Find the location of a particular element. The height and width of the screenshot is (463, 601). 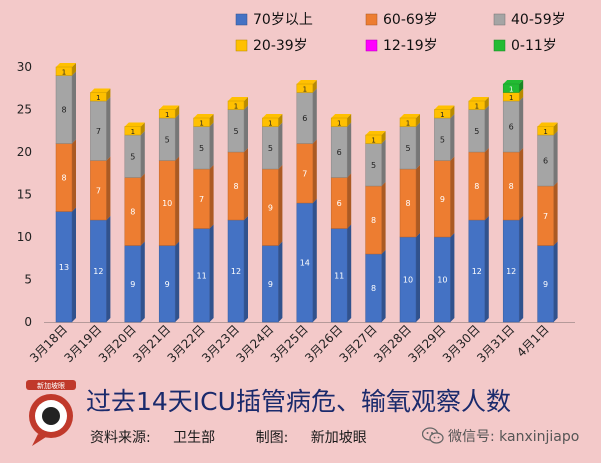

y-tick-label: 5 is located at coordinates (28, 280).